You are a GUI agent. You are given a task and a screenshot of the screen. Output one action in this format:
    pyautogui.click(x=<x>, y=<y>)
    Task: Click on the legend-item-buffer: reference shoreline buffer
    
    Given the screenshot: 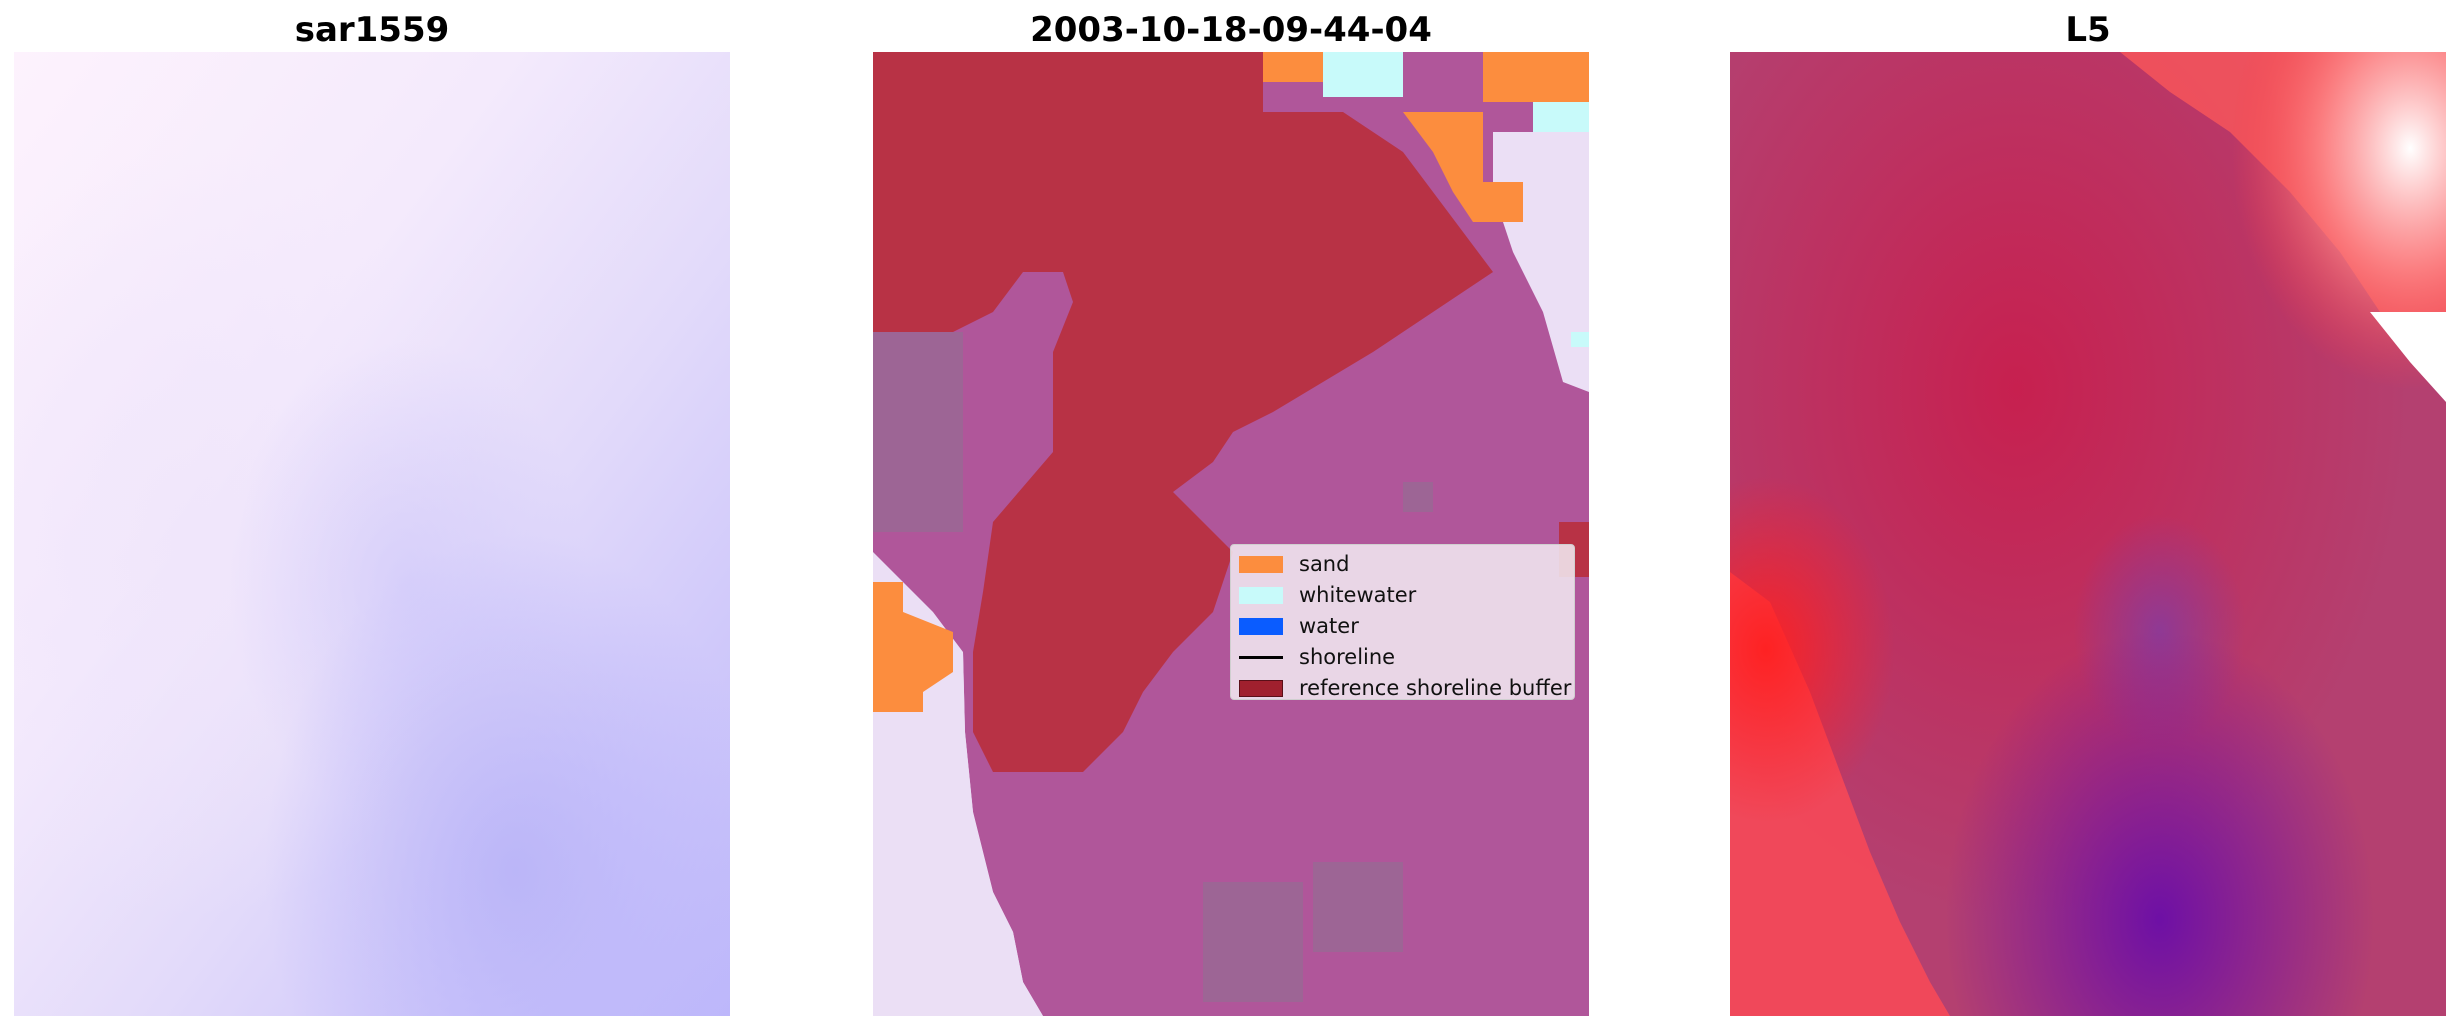 What is the action you would take?
    pyautogui.click(x=1402, y=688)
    